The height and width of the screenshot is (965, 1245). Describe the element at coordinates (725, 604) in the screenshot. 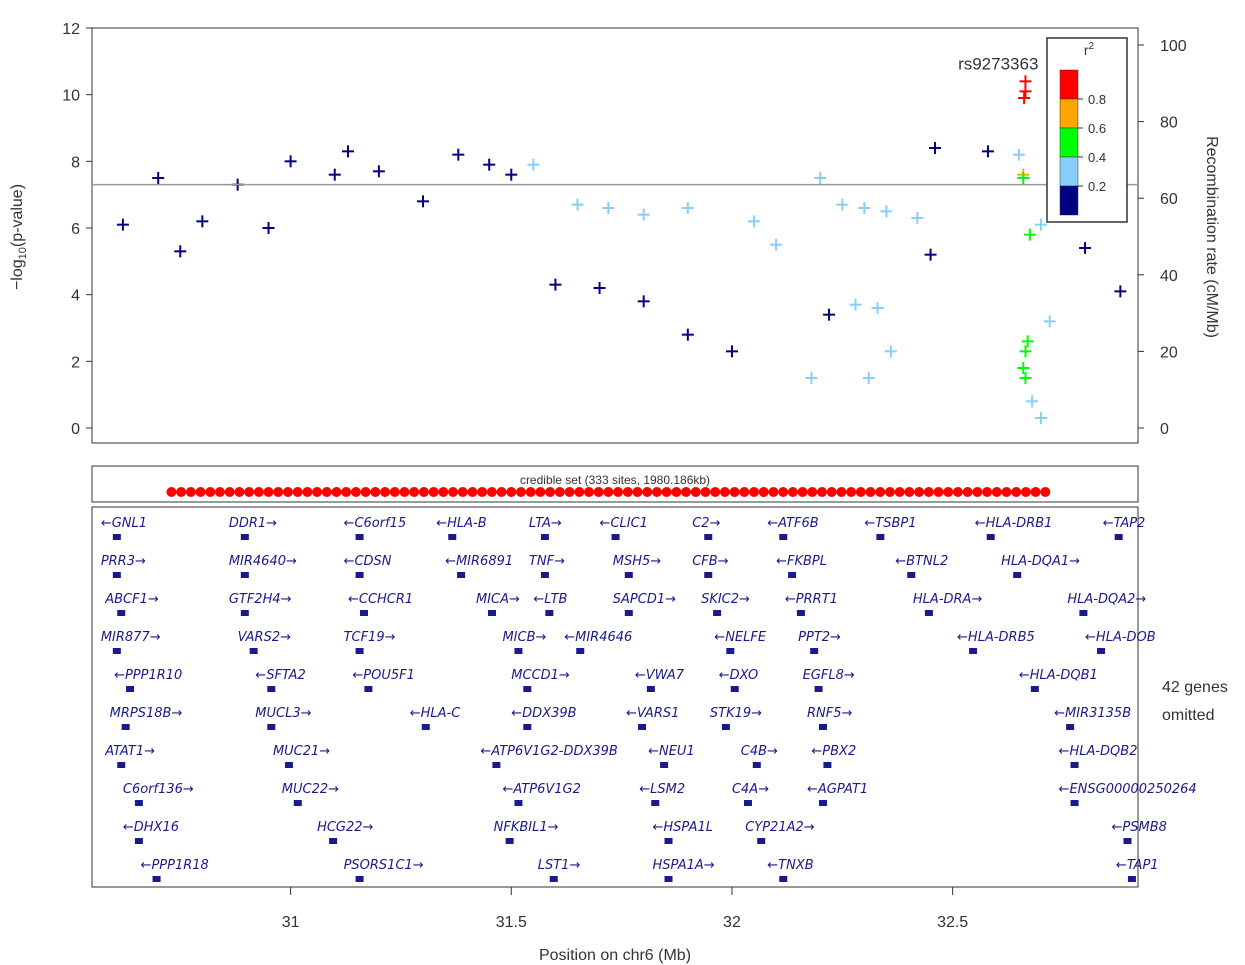

I see `gene-skic2: SKIC2→` at that location.